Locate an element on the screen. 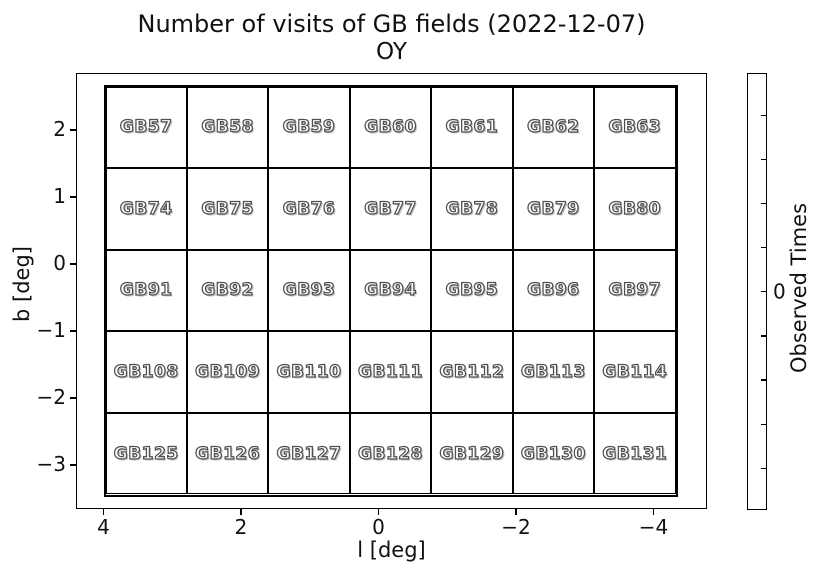  field-label: GB61 is located at coordinates (472, 127).